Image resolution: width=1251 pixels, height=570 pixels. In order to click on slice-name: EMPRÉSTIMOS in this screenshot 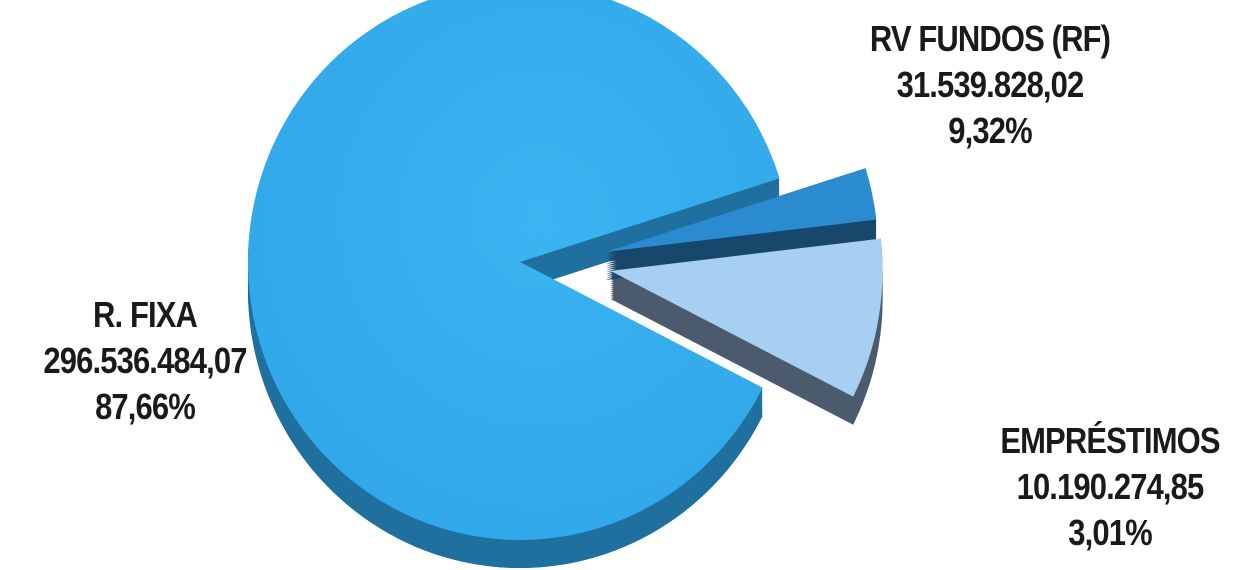, I will do `click(1110, 440)`.